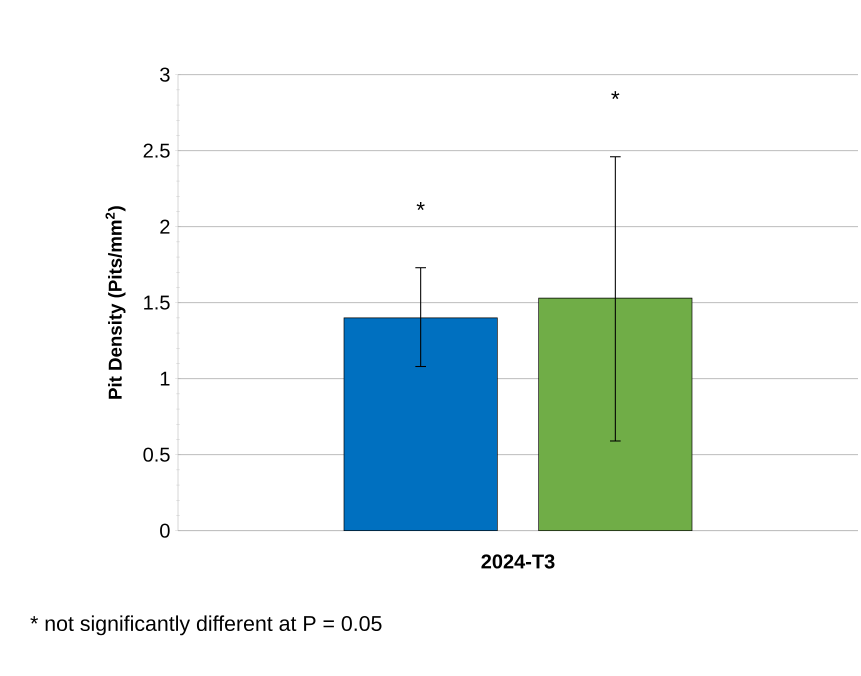  I want to click on x-tick-label: 2024-T3, so click(518, 561).